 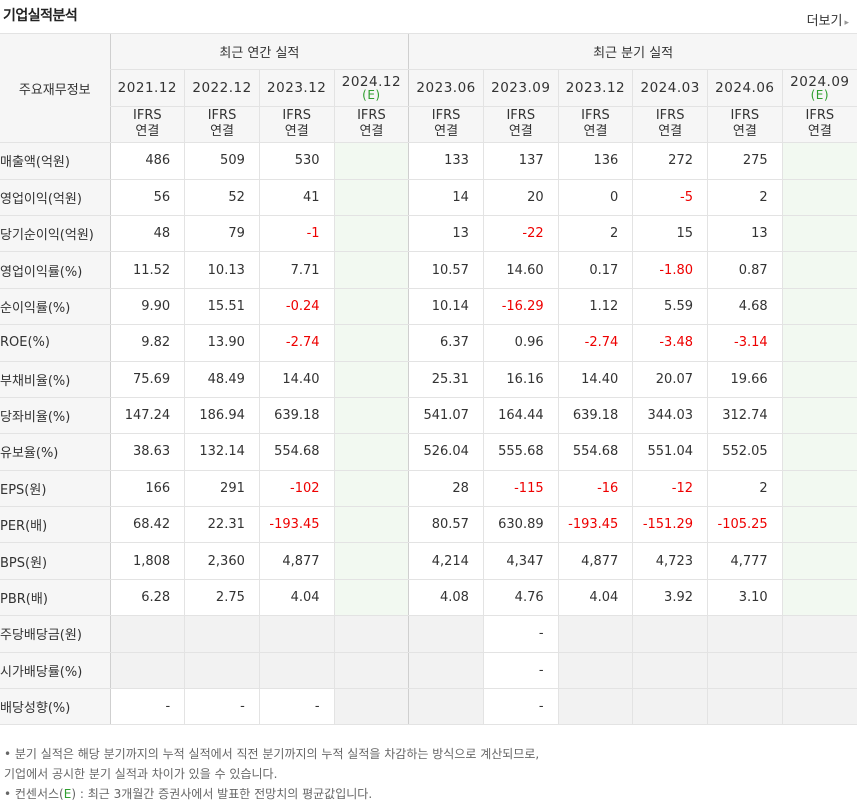 I want to click on table-cell: 2.75, so click(x=222, y=597).